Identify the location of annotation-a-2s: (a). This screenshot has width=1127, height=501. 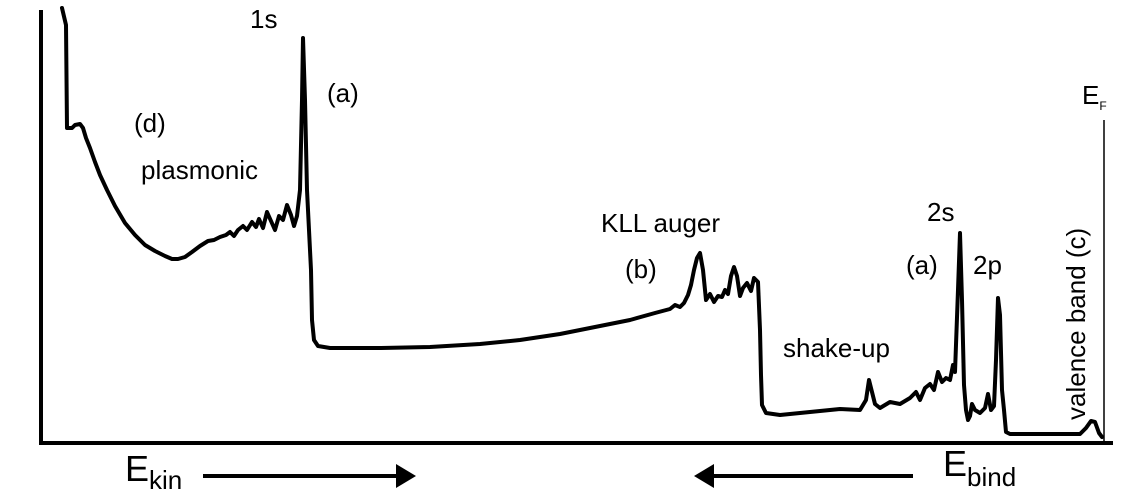
(922, 265).